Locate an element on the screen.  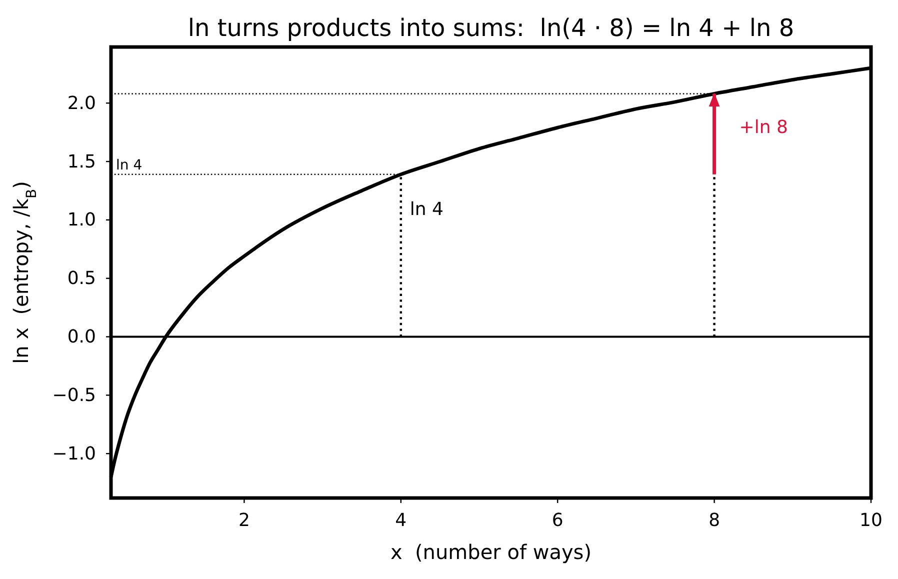
y-tick-label: 1.5 is located at coordinates (81, 161).